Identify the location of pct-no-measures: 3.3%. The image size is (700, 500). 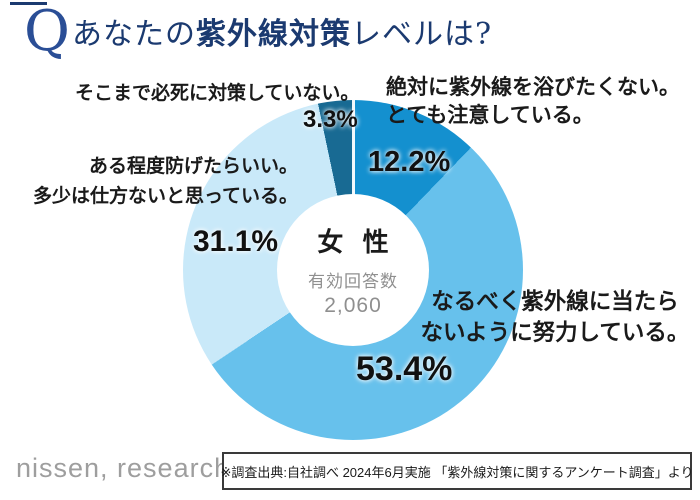
(330, 119).